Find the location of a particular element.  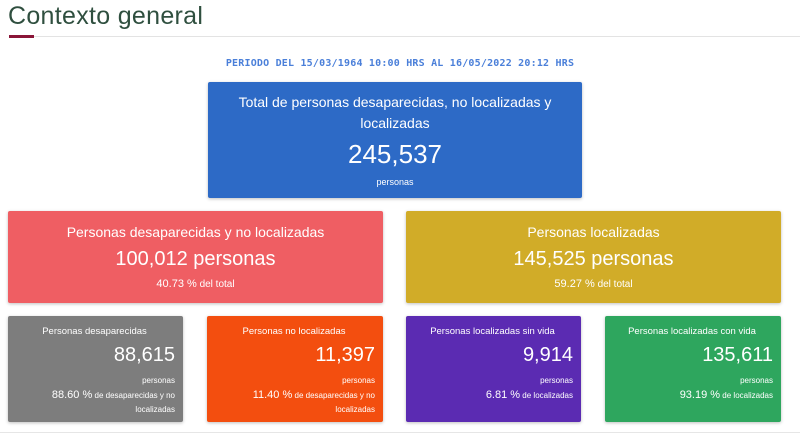

located-dead-percent-suffix: de localizadas is located at coordinates (547, 395).